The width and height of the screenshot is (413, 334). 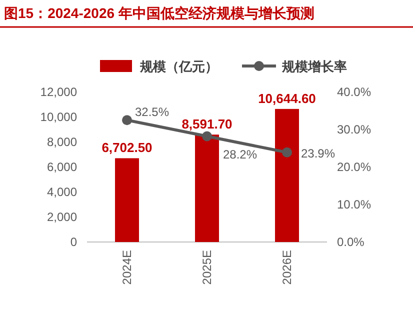 I want to click on y-tick-label: 8,000, so click(x=62, y=142).